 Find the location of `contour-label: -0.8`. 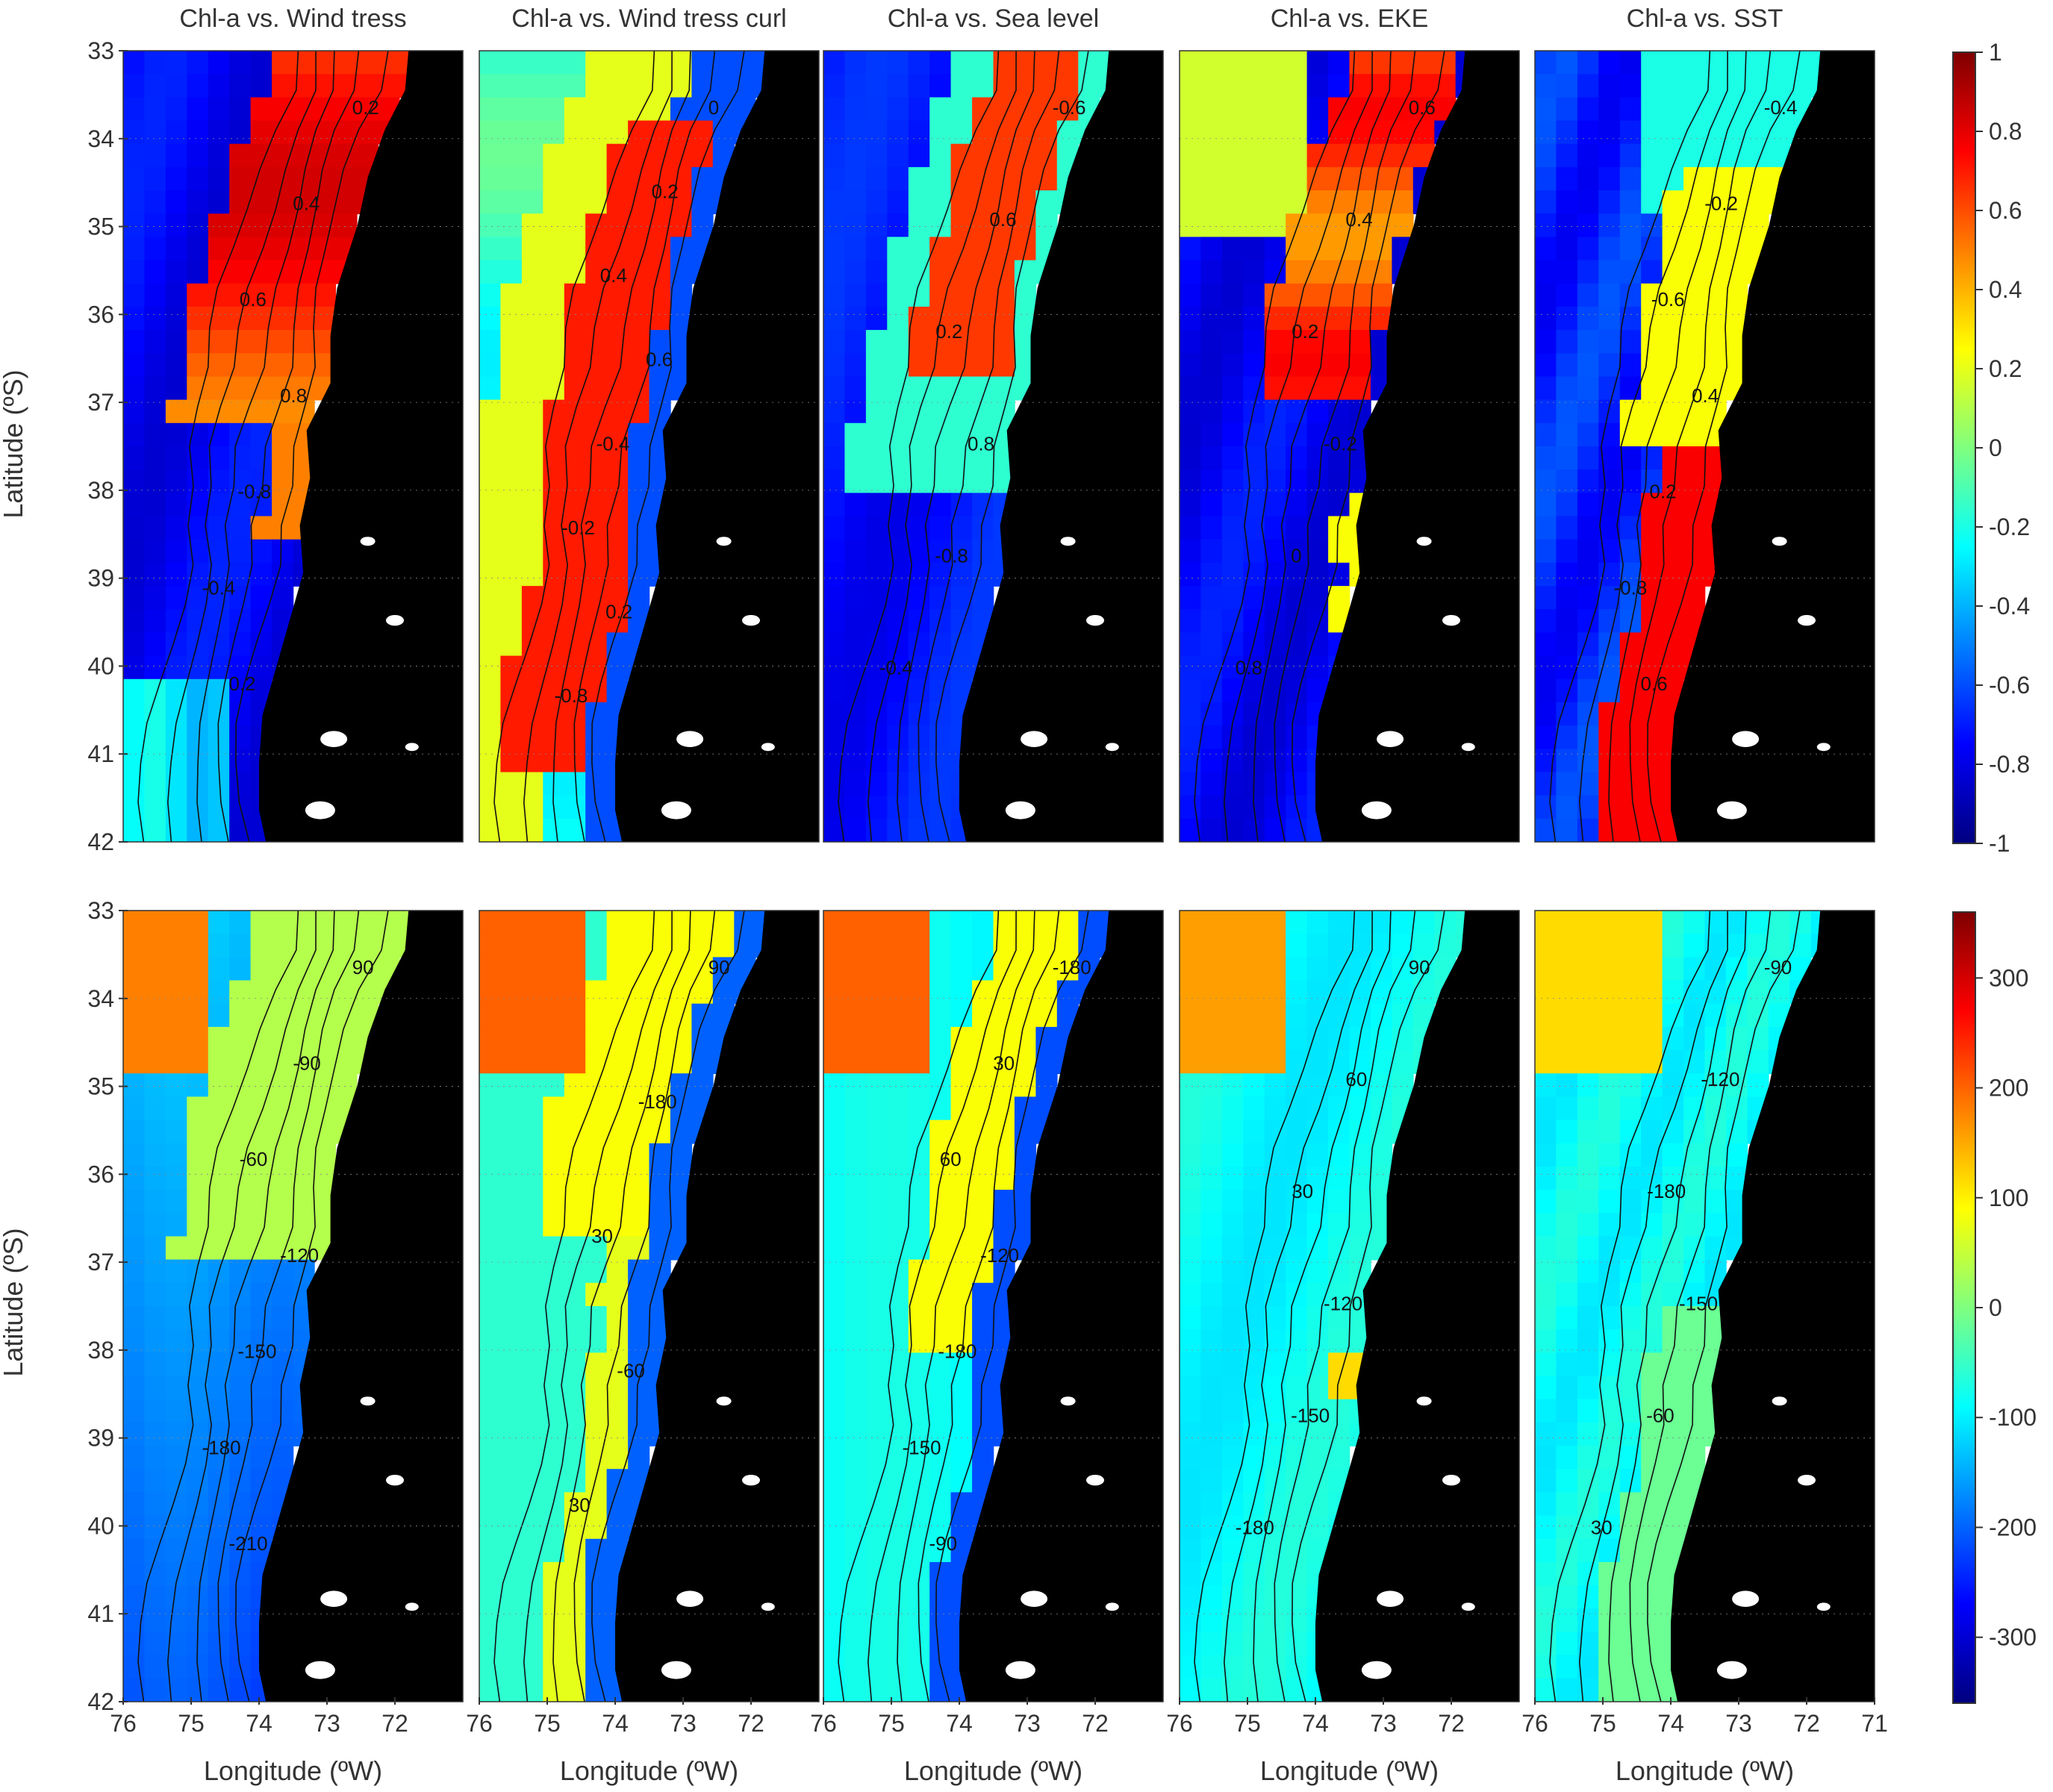

contour-label: -0.8 is located at coordinates (254, 492).